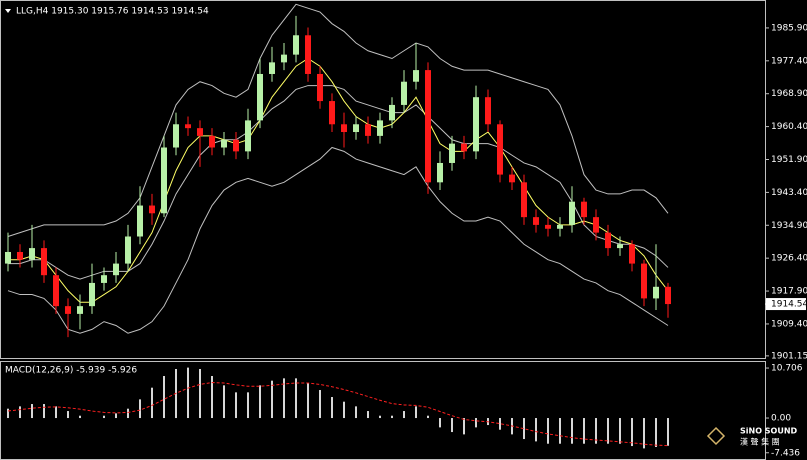 The image size is (807, 460). What do you see at coordinates (789, 226) in the screenshot?
I see `y-tick-label: 1934.90` at bounding box center [789, 226].